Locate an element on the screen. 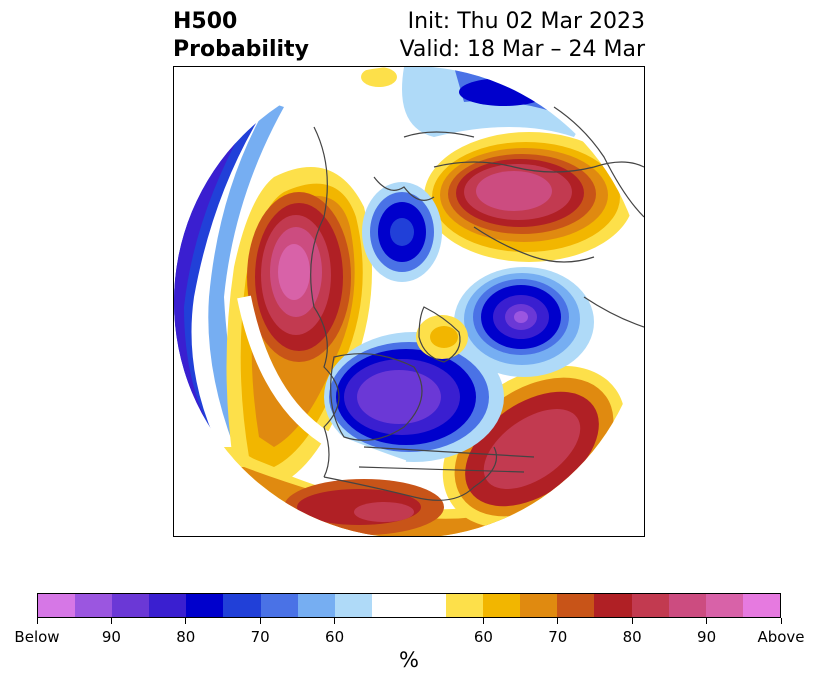  colorbar-neutral-segment is located at coordinates (409, 605).